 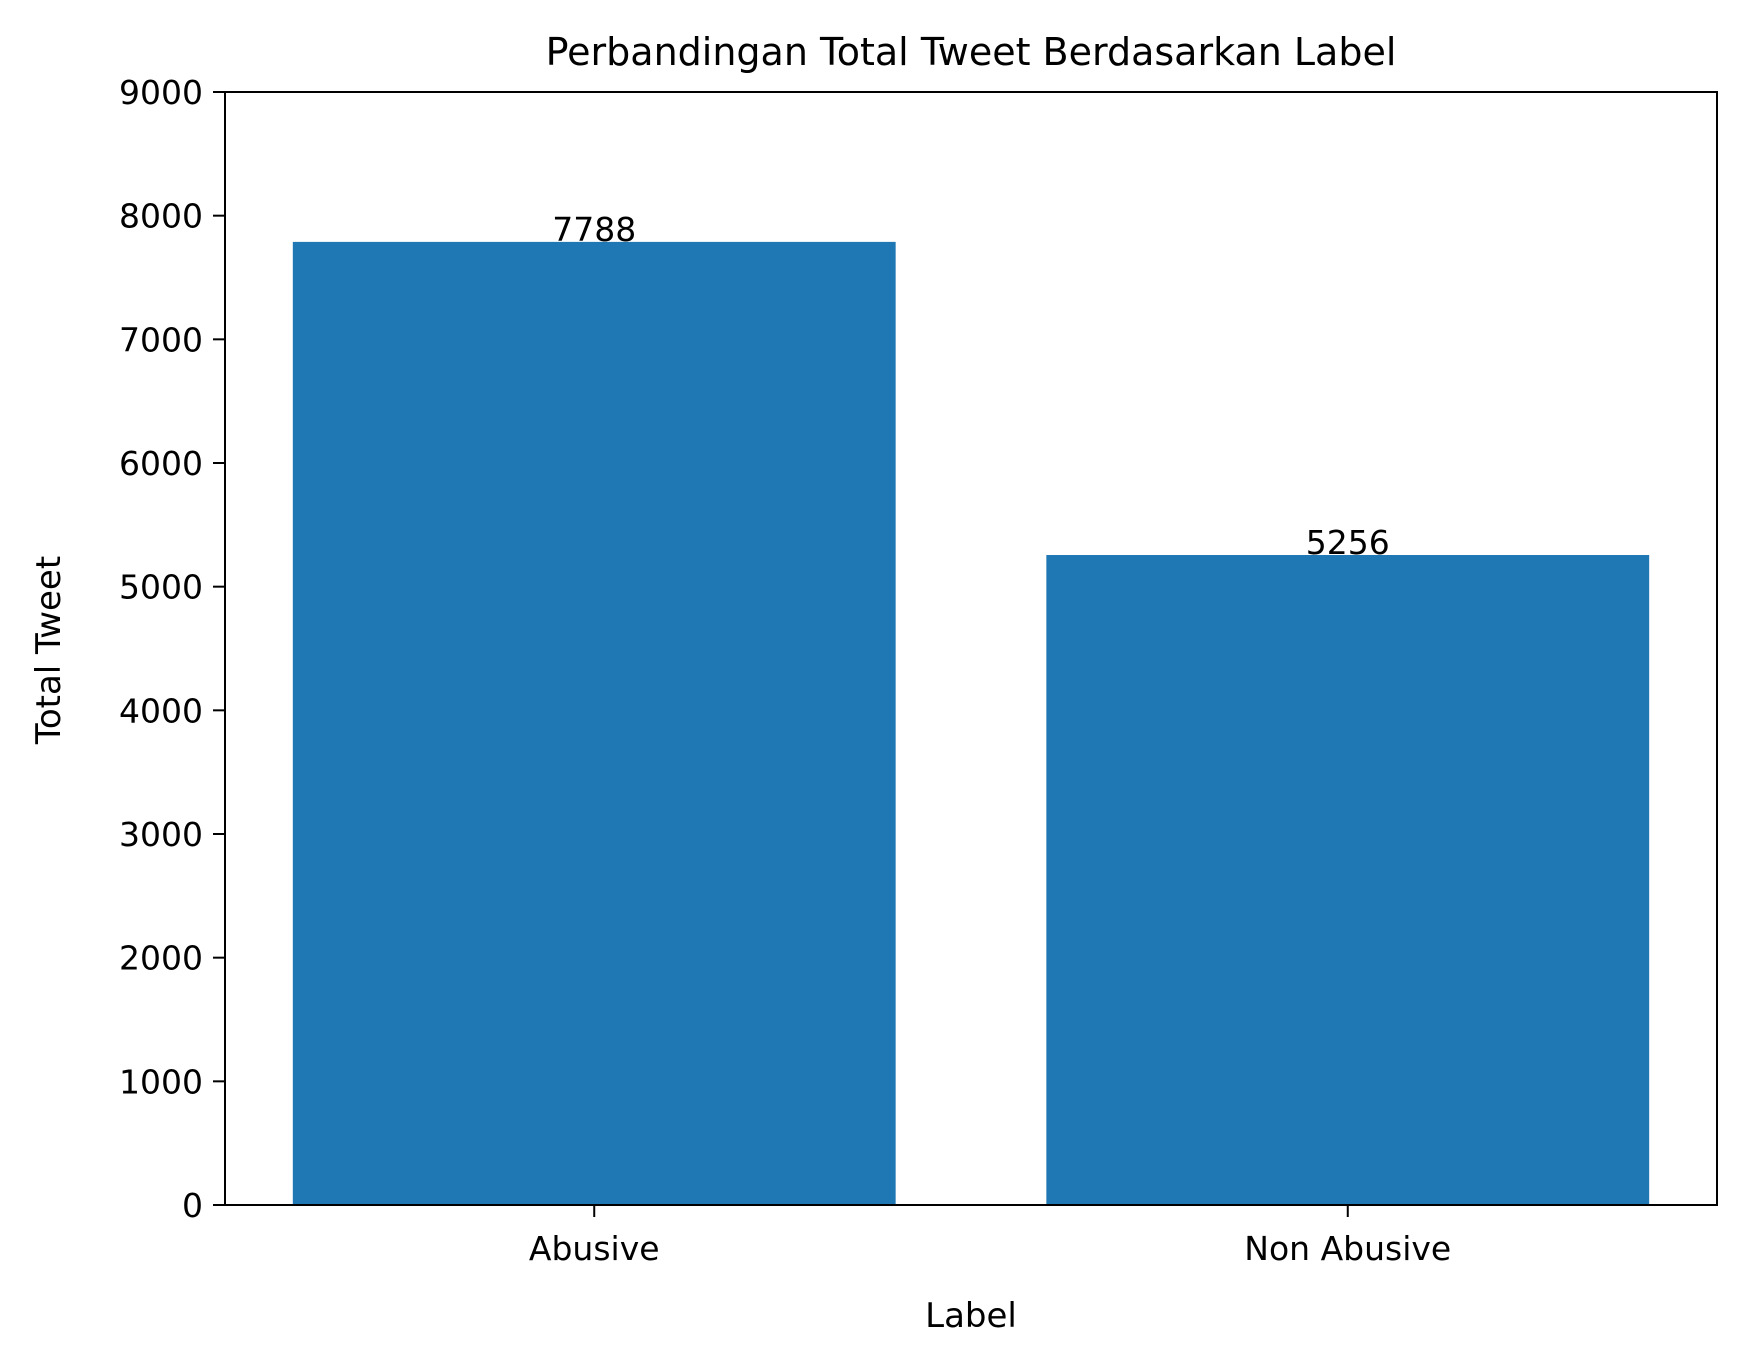 What do you see at coordinates (161, 216) in the screenshot?
I see `y-tick-label: 8000` at bounding box center [161, 216].